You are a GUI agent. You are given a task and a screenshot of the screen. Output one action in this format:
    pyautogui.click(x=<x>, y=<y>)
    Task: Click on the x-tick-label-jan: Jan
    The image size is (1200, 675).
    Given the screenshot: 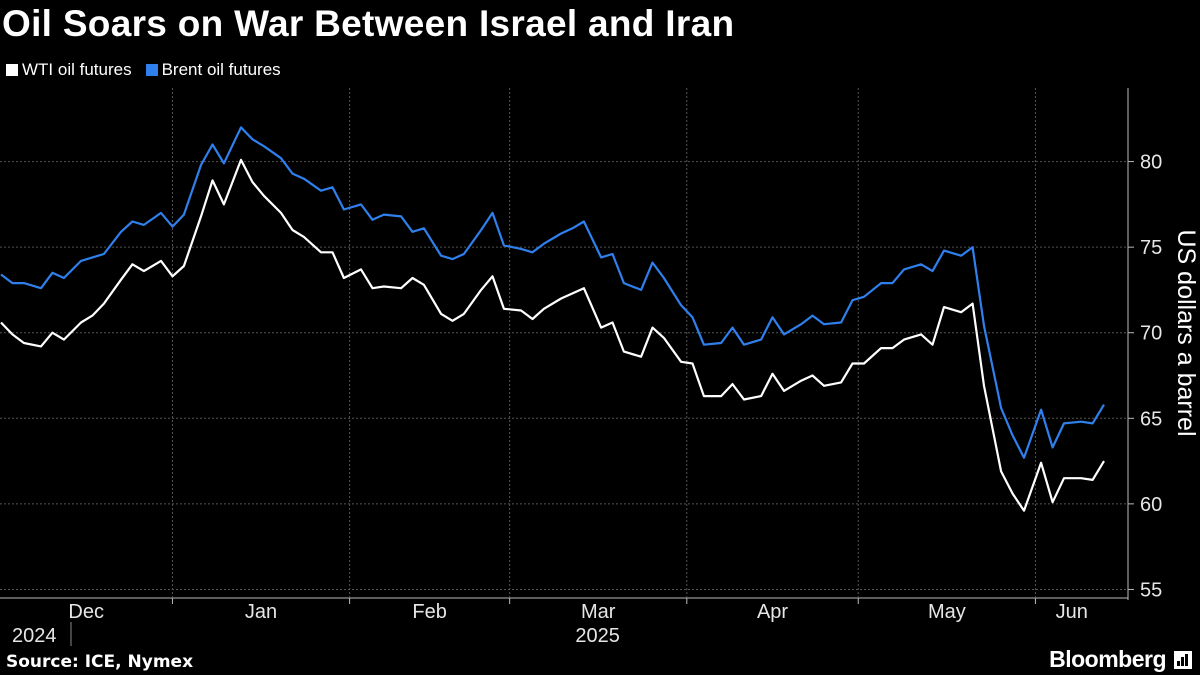 What is the action you would take?
    pyautogui.click(x=261, y=612)
    